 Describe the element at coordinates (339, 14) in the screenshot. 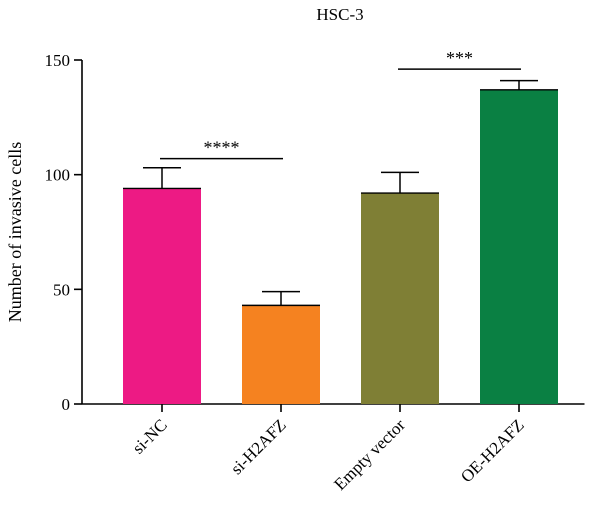

I see `chart-title: HSC-3` at that location.